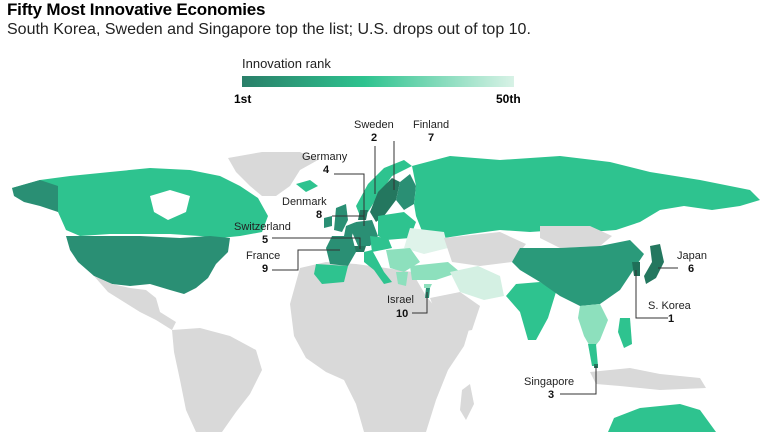  What do you see at coordinates (306, 260) in the screenshot?
I see `leader-france` at bounding box center [306, 260].